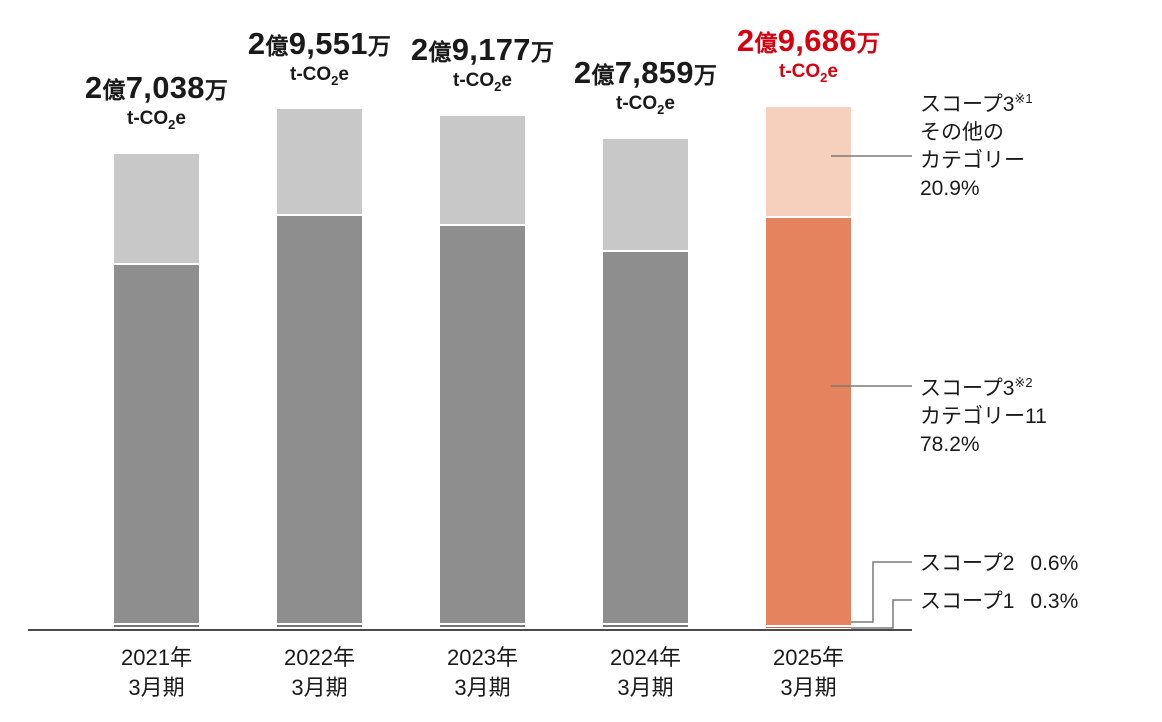 The height and width of the screenshot is (722, 1162). Describe the element at coordinates (817, 40) in the screenshot. I see `total-digit: 9,686` at that location.